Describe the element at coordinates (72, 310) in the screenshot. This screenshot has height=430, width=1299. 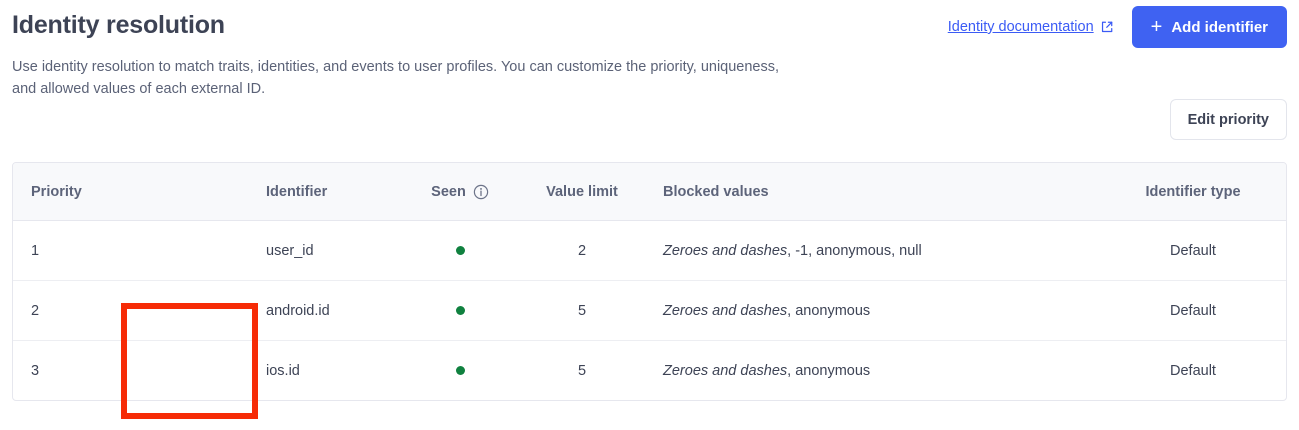
I see `cell-priority: 2` at that location.